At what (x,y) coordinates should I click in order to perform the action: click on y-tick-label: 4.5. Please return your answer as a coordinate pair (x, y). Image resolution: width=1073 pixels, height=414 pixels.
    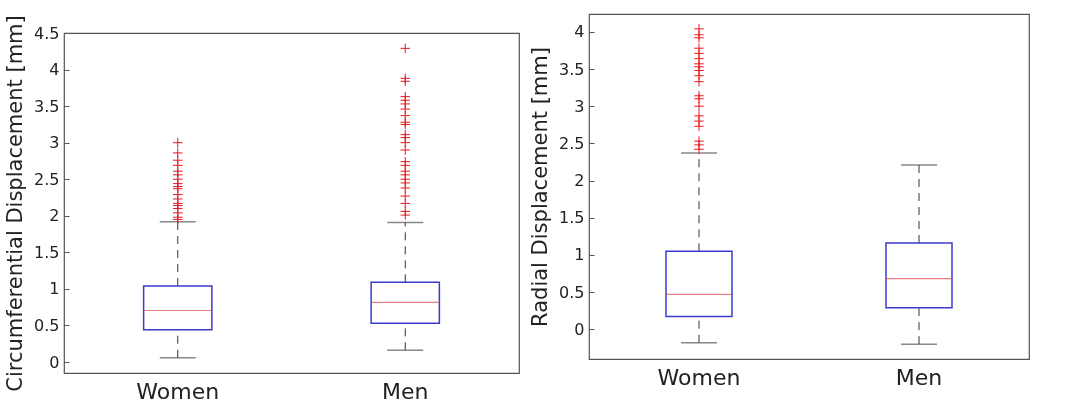
    Looking at the image, I should click on (47, 33).